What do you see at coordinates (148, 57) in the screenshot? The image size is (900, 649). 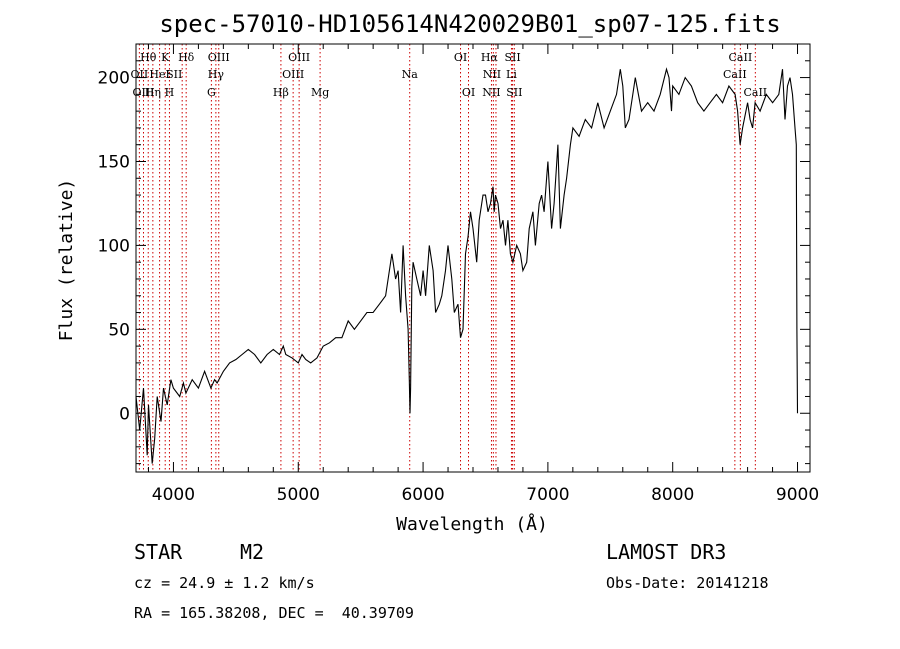 I see `line-label-0: Hθ` at bounding box center [148, 57].